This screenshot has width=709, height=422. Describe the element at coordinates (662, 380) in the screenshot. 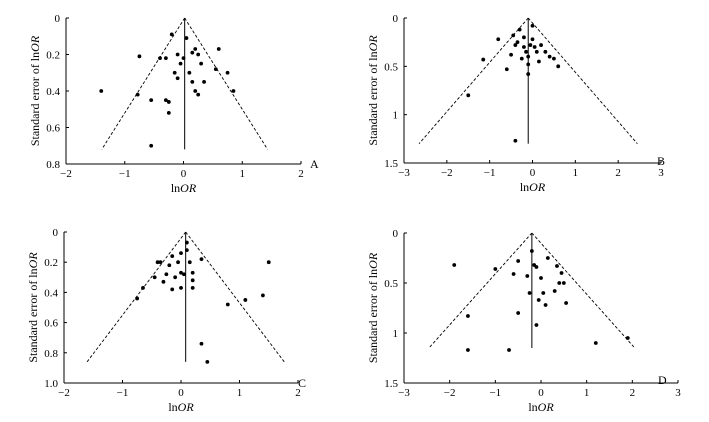

I see `panel-label: D` at that location.